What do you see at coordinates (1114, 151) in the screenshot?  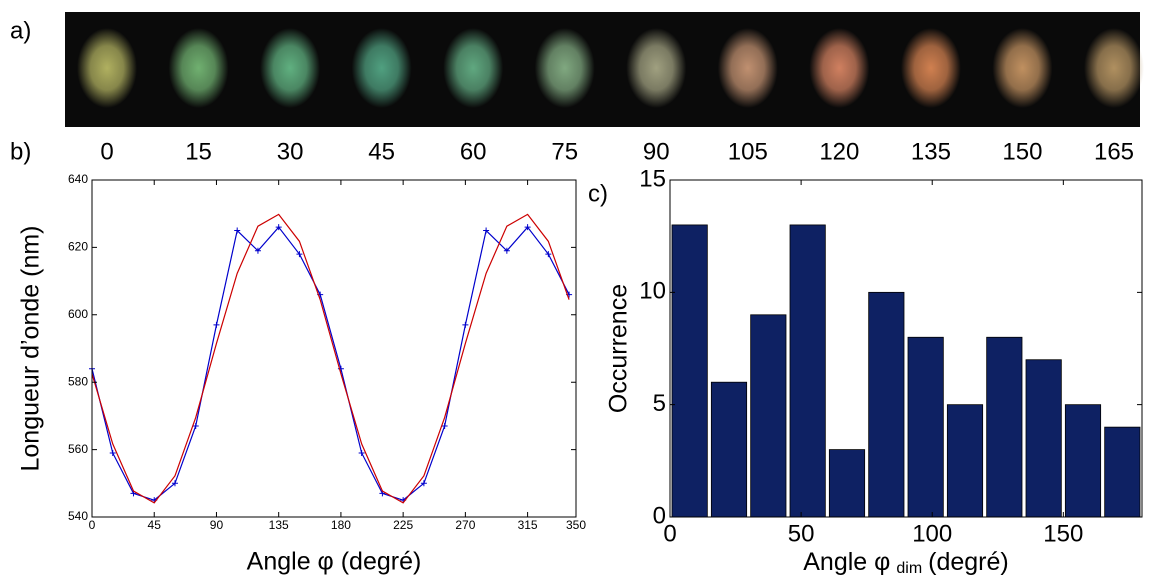 I see `angle-caption: 165` at bounding box center [1114, 151].